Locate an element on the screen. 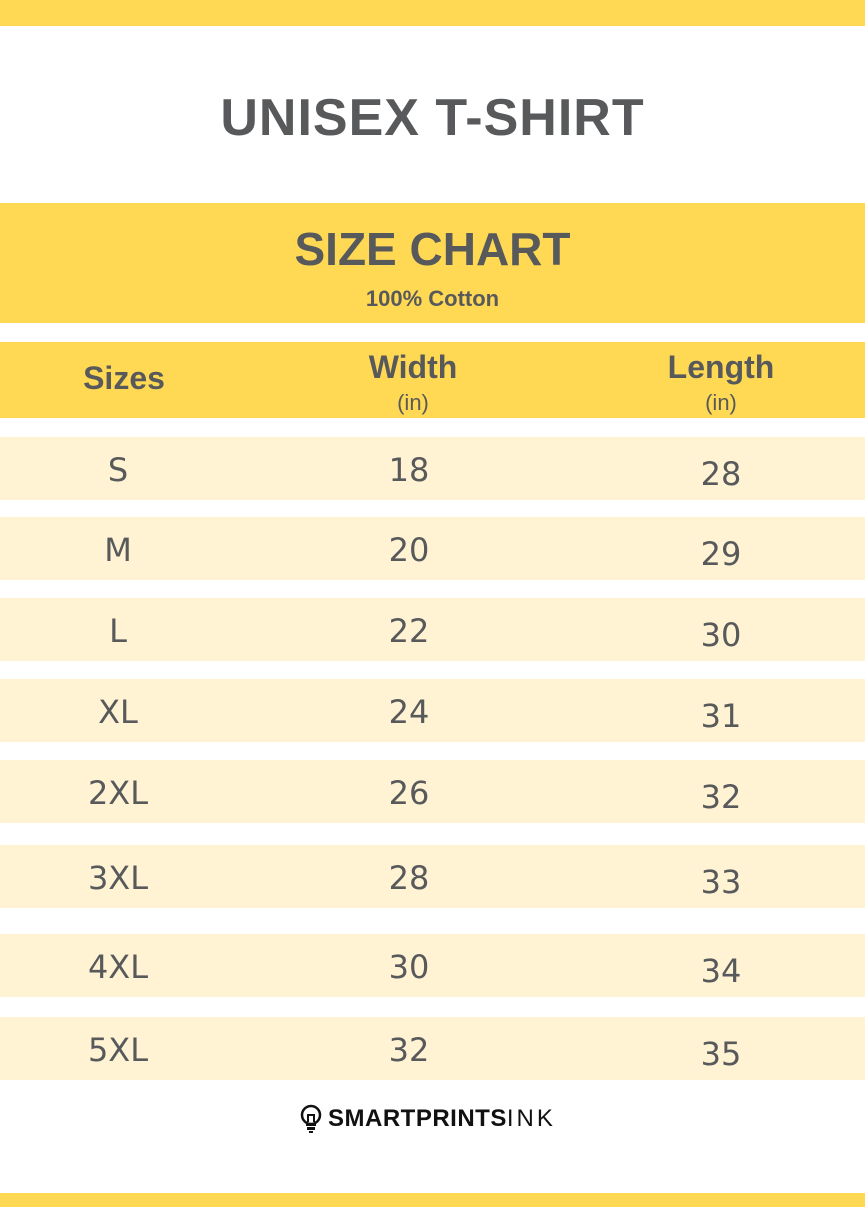 This screenshot has width=865, height=1207. bottom-accent-bar is located at coordinates (432, 1200).